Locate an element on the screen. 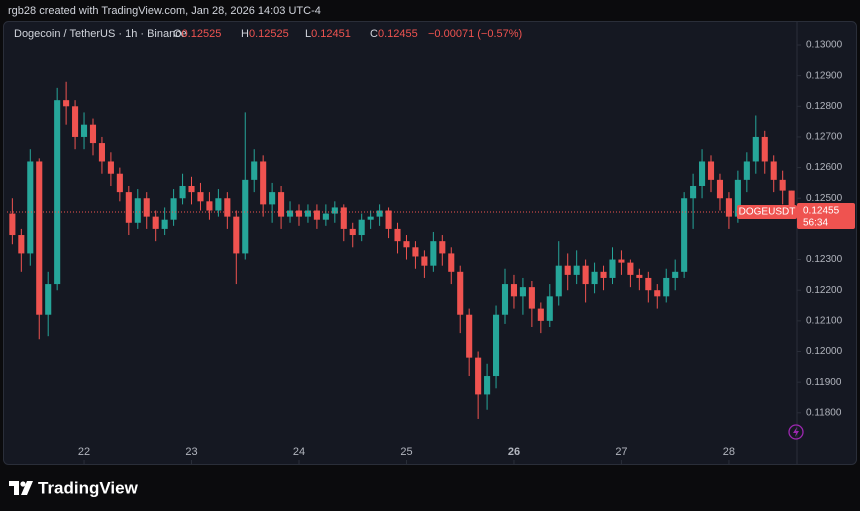 The image size is (860, 511). brand: TradingView is located at coordinates (88, 487).